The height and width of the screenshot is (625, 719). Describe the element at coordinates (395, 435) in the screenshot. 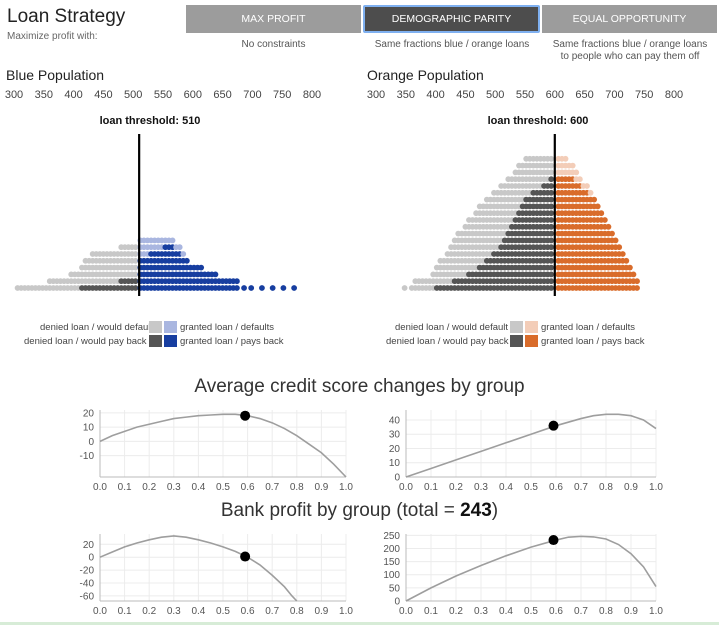

I see `y-tick-label: 30` at that location.